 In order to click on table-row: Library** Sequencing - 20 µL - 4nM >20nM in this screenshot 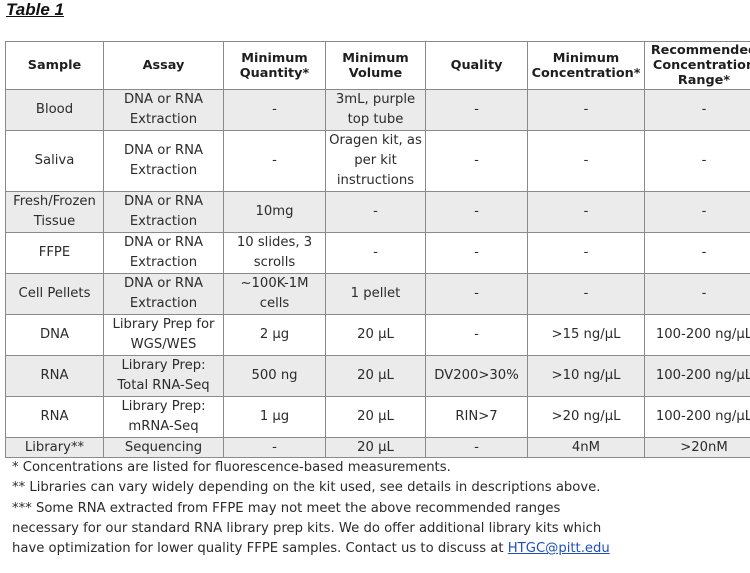, I will do `click(377, 447)`.